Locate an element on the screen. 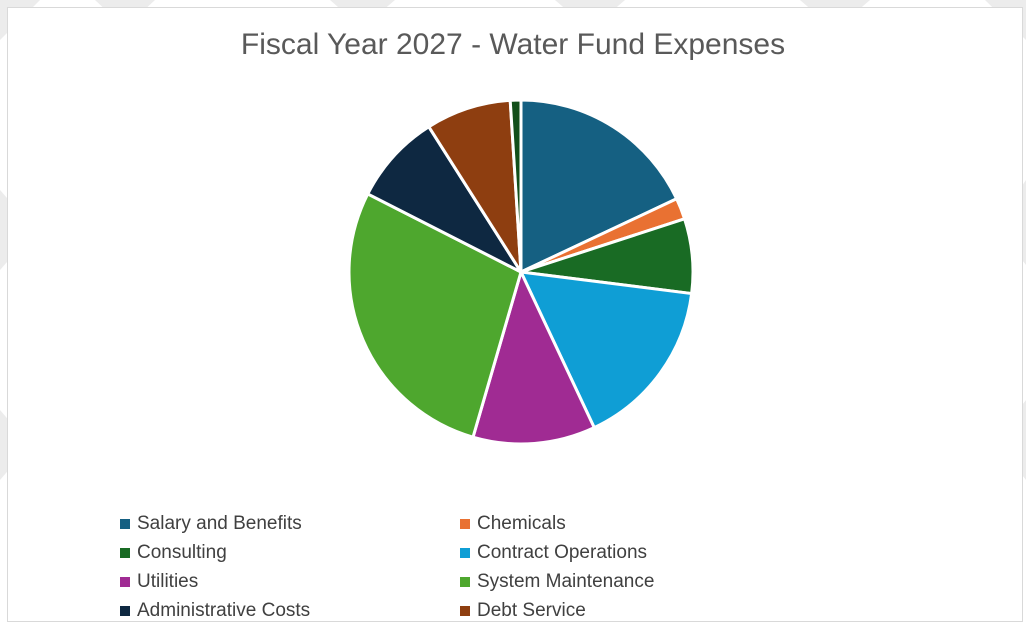 Image resolution: width=1026 pixels, height=624 pixels. legend-label: Debt Service is located at coordinates (531, 610).